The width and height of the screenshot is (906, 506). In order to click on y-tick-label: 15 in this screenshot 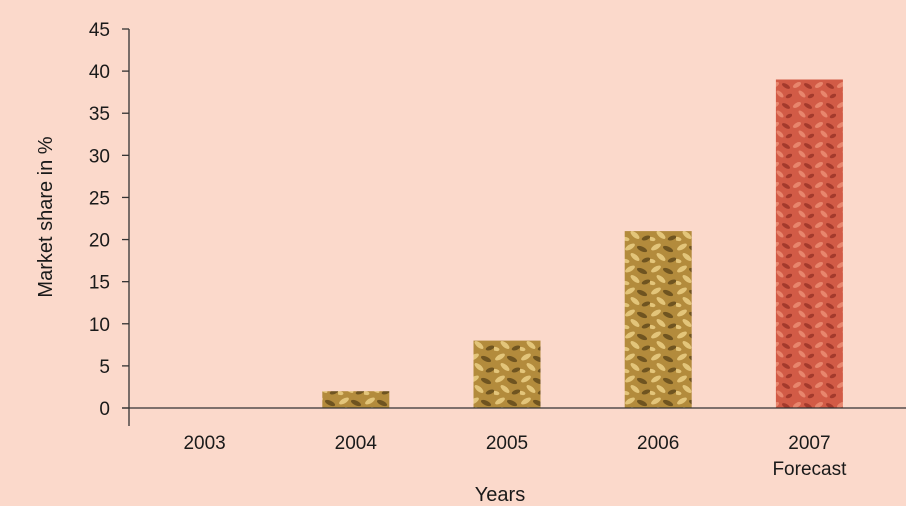, I will do `click(99, 283)`.